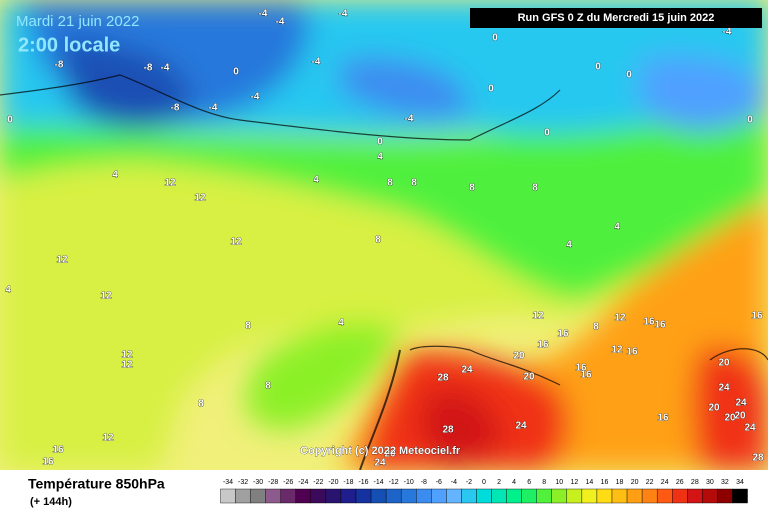 The image size is (768, 512). What do you see at coordinates (303, 482) in the screenshot?
I see `scale-label: -24` at bounding box center [303, 482].